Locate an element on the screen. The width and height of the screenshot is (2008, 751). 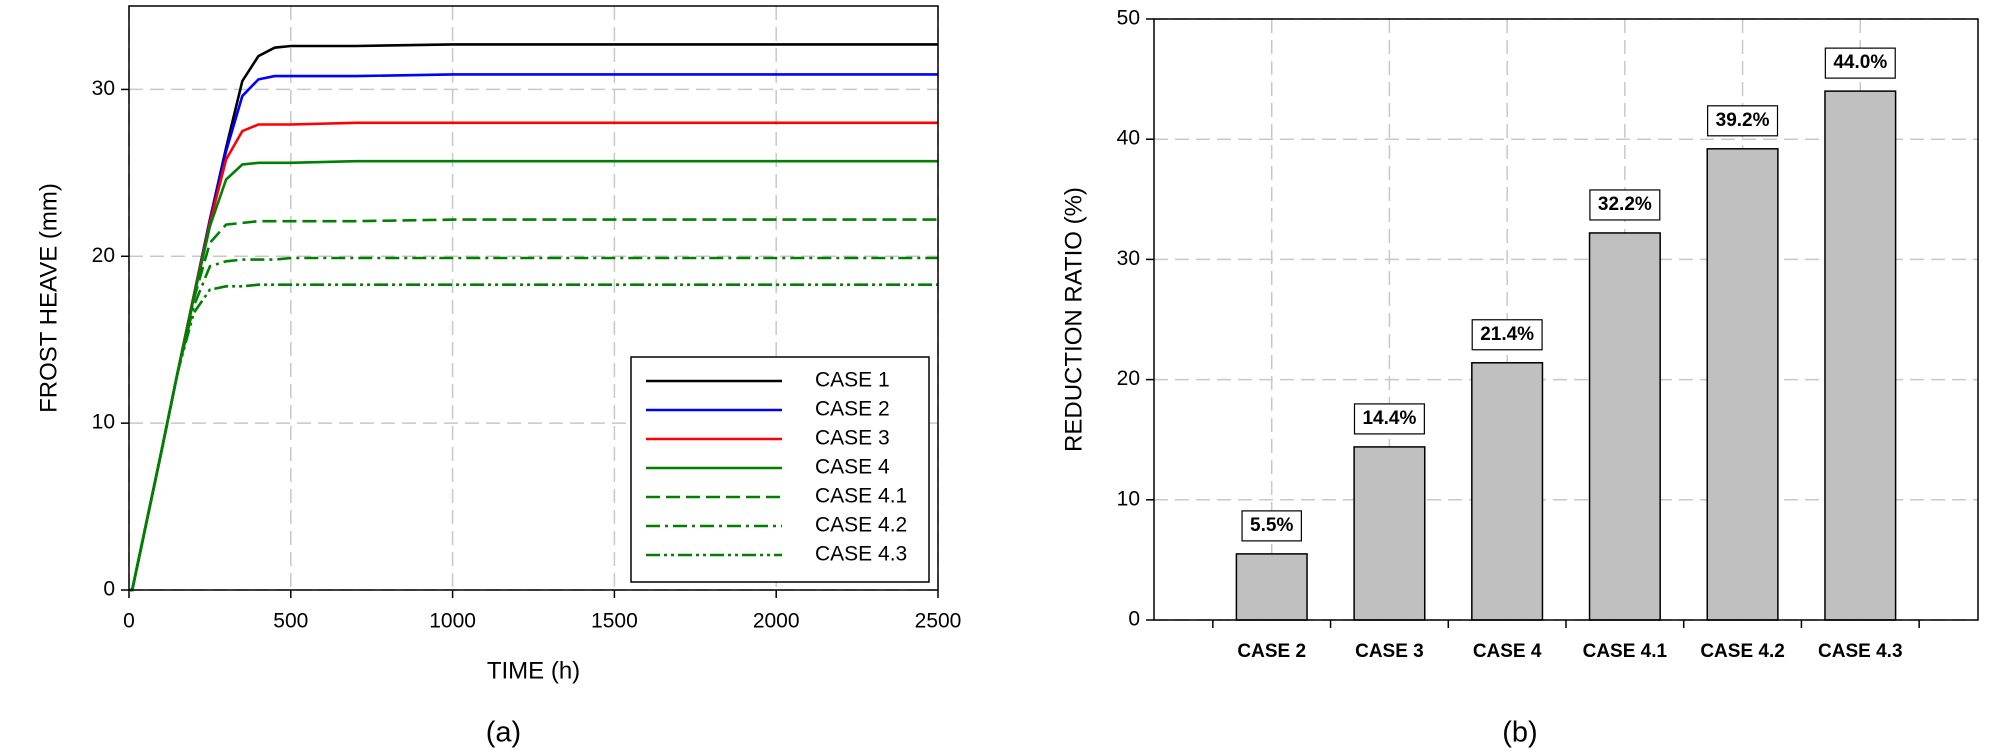
legend-label: CASE 2 is located at coordinates (852, 409).